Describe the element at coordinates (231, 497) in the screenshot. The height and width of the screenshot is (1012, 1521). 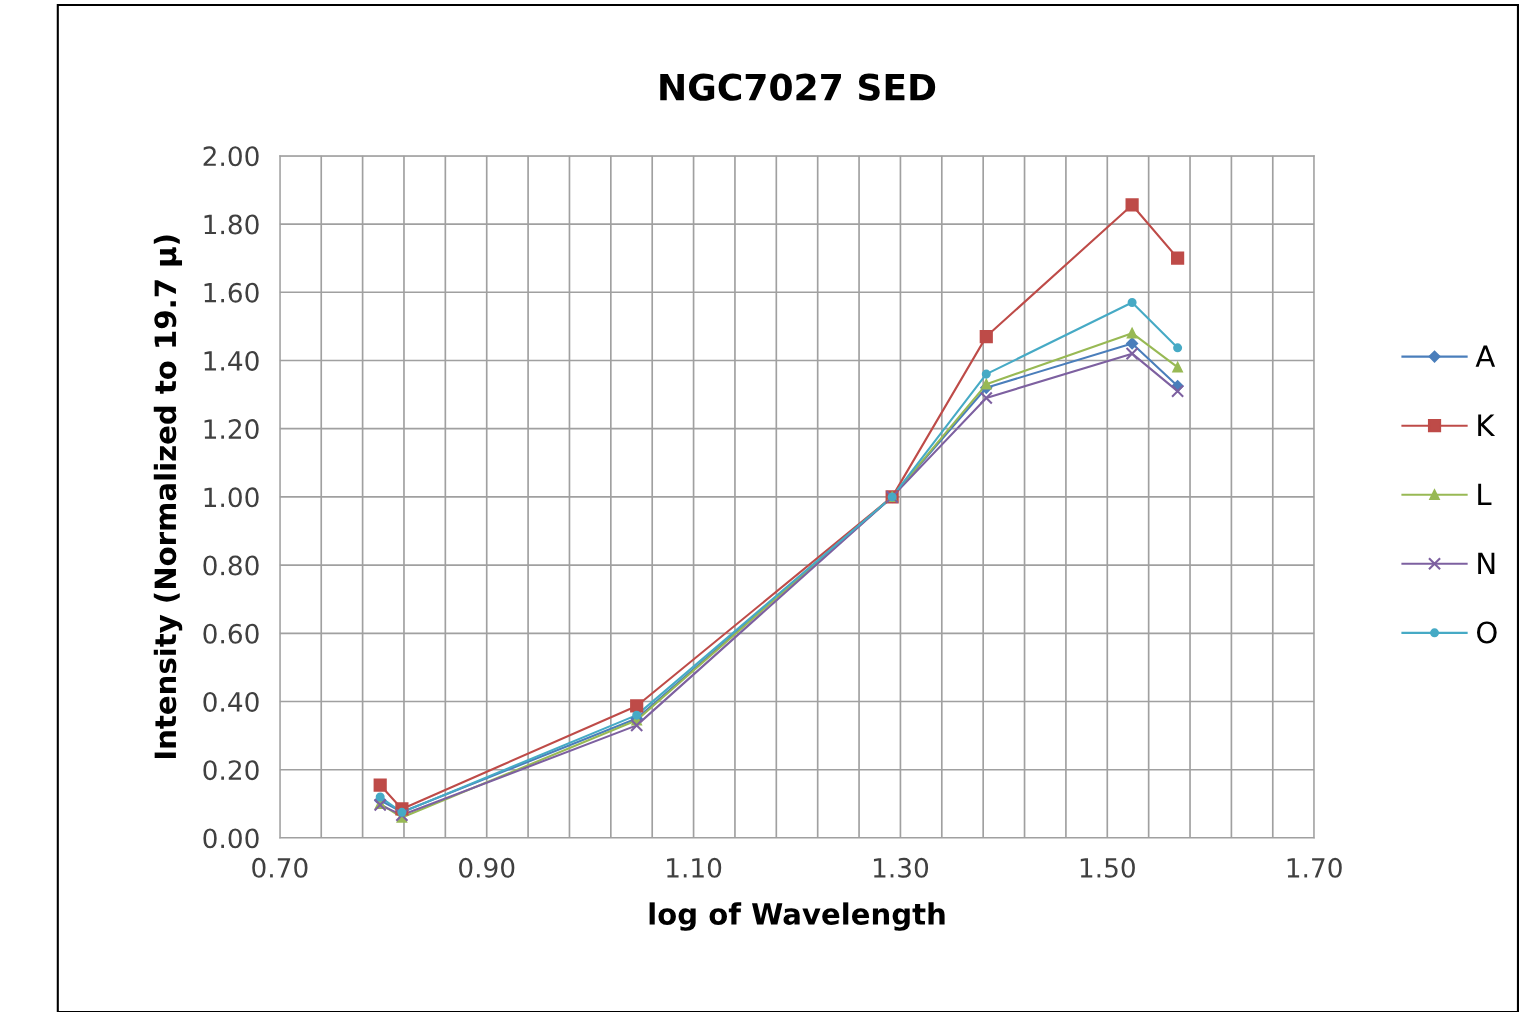
I see `y-tick-label: 1.00` at that location.